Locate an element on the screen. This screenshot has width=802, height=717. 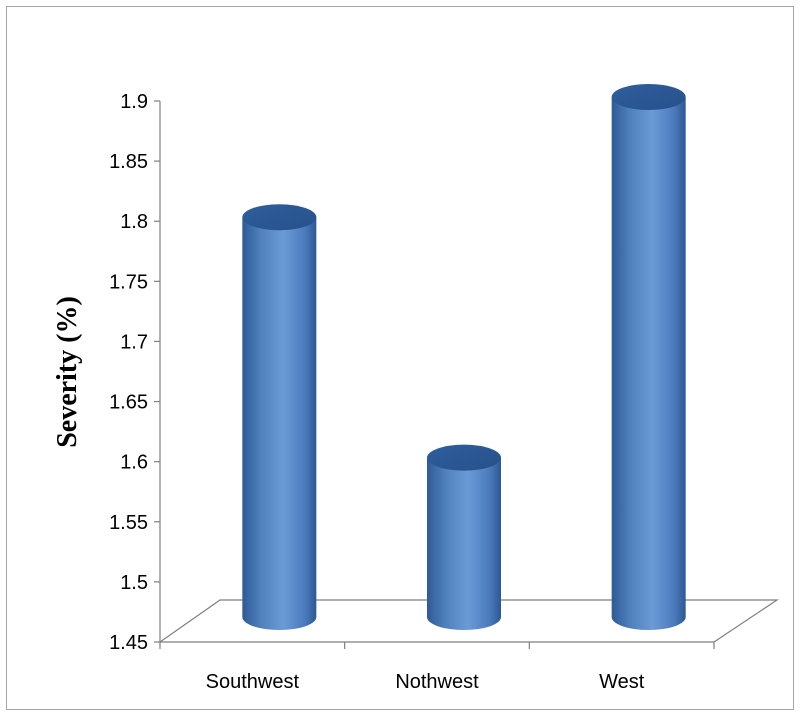
bar-southwest is located at coordinates (279, 423).